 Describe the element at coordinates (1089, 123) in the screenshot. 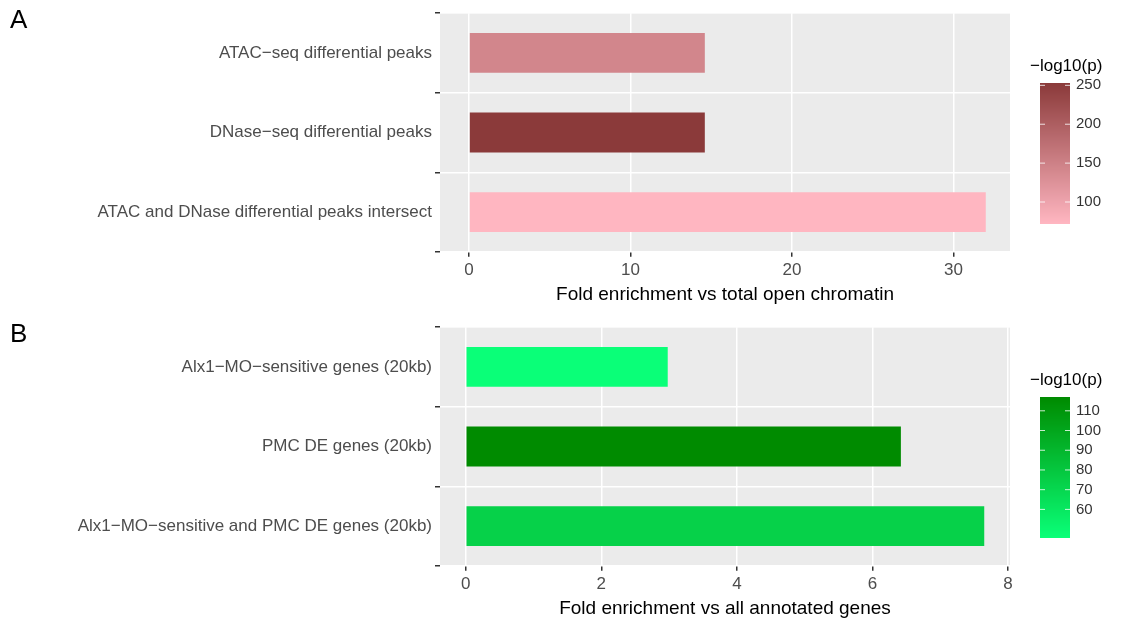

I see `color-bar-label: 200` at that location.